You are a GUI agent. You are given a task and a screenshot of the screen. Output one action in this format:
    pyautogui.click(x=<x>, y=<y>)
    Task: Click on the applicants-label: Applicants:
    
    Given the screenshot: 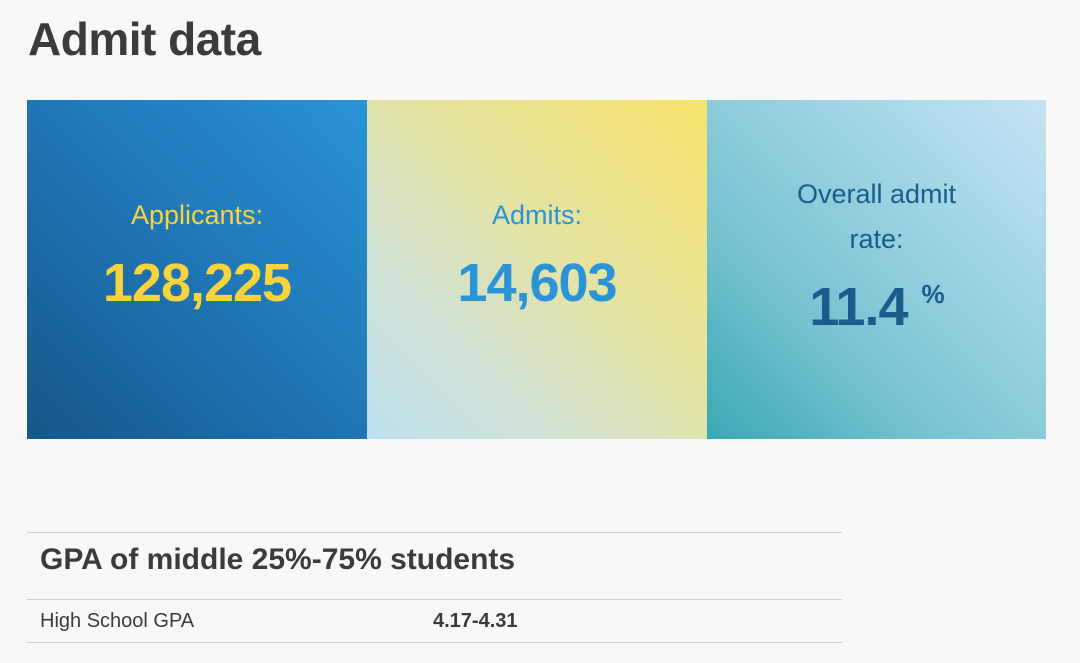 What is the action you would take?
    pyautogui.click(x=197, y=215)
    